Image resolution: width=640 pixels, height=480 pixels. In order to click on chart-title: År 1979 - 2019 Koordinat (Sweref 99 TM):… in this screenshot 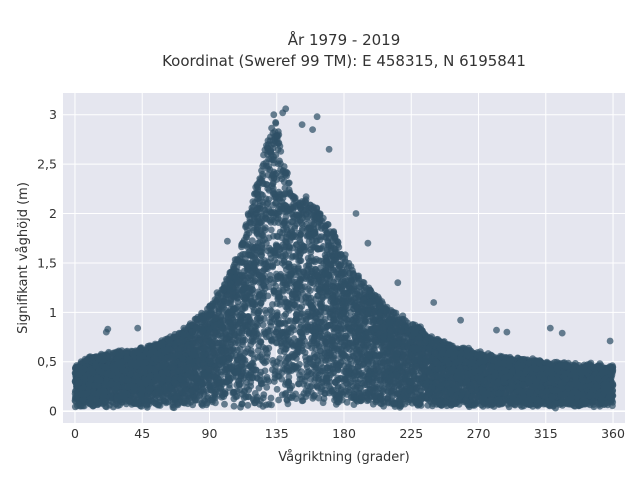, I will do `click(344, 50)`.